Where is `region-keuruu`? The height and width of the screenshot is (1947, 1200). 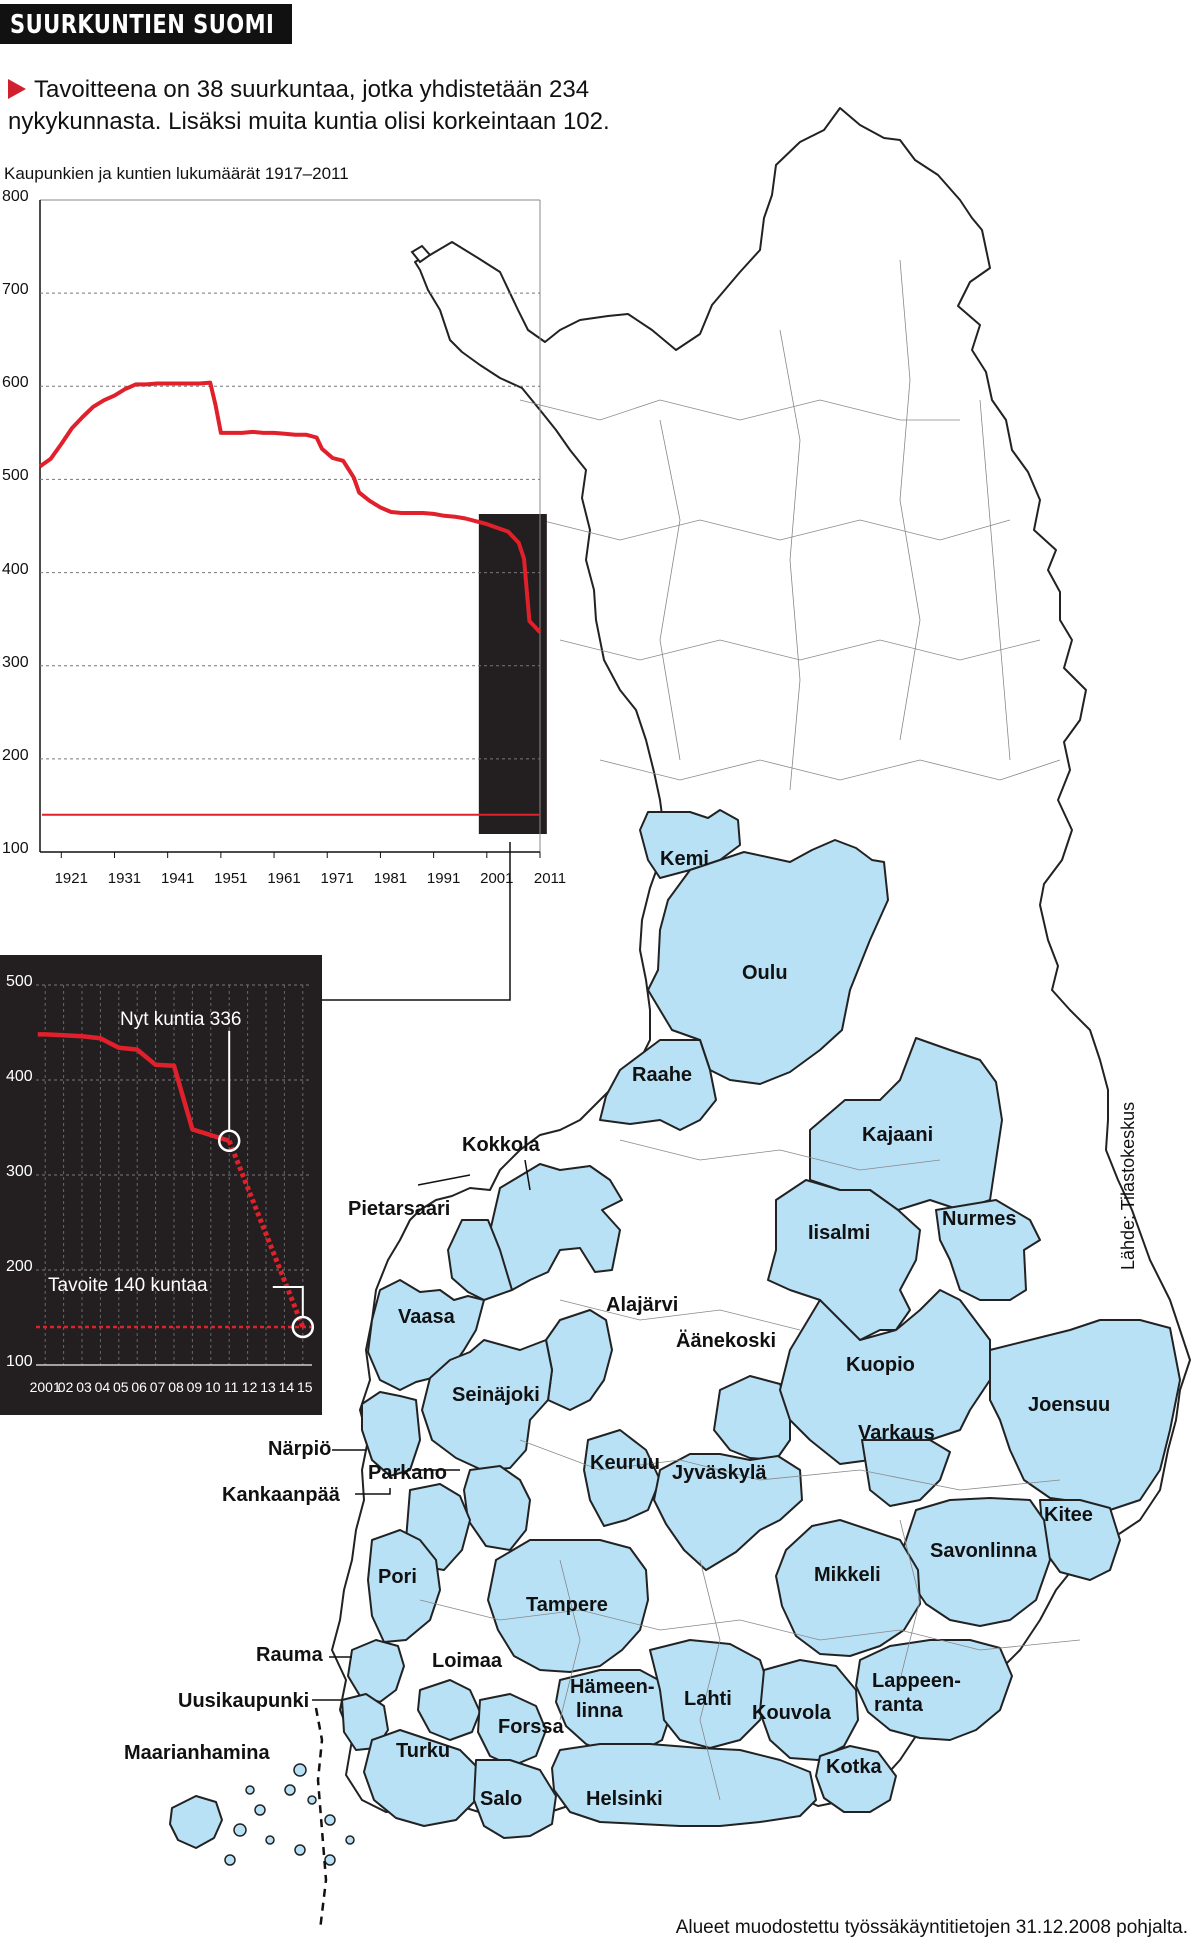
region-keuruu is located at coordinates (622, 1478).